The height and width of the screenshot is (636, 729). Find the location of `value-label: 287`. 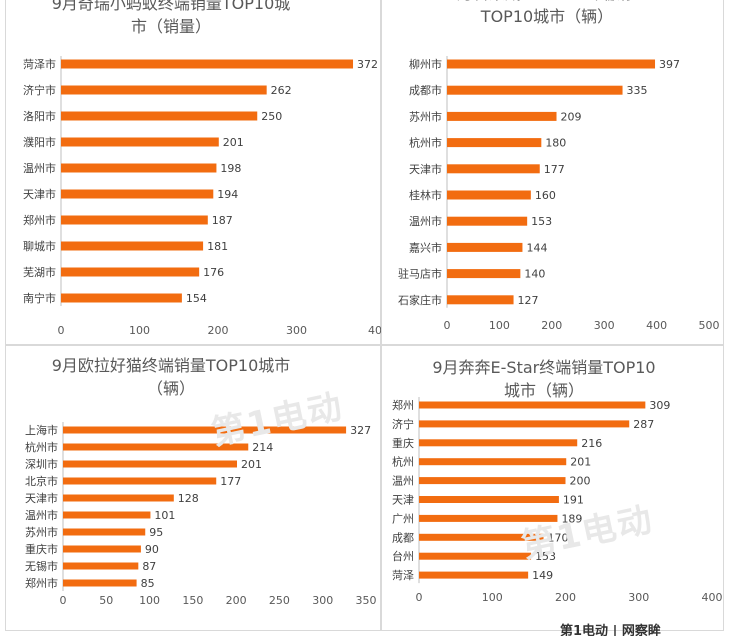

value-label: 287 is located at coordinates (643, 424).